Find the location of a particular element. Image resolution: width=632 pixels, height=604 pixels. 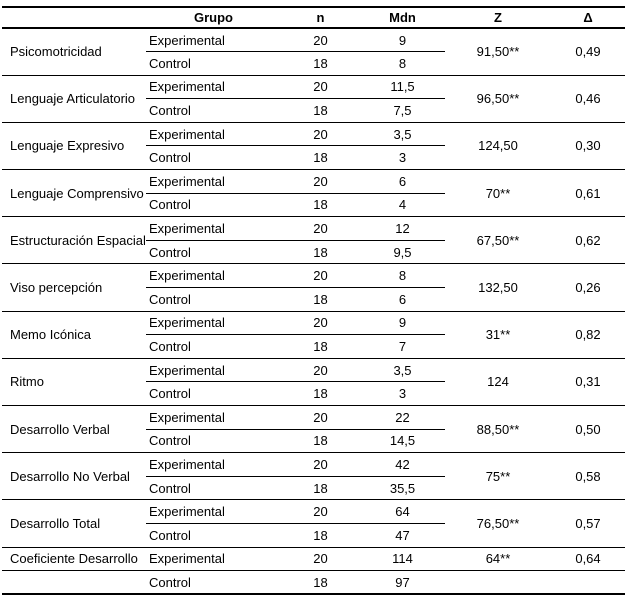

mdn-cell: 9 is located at coordinates (402, 40).